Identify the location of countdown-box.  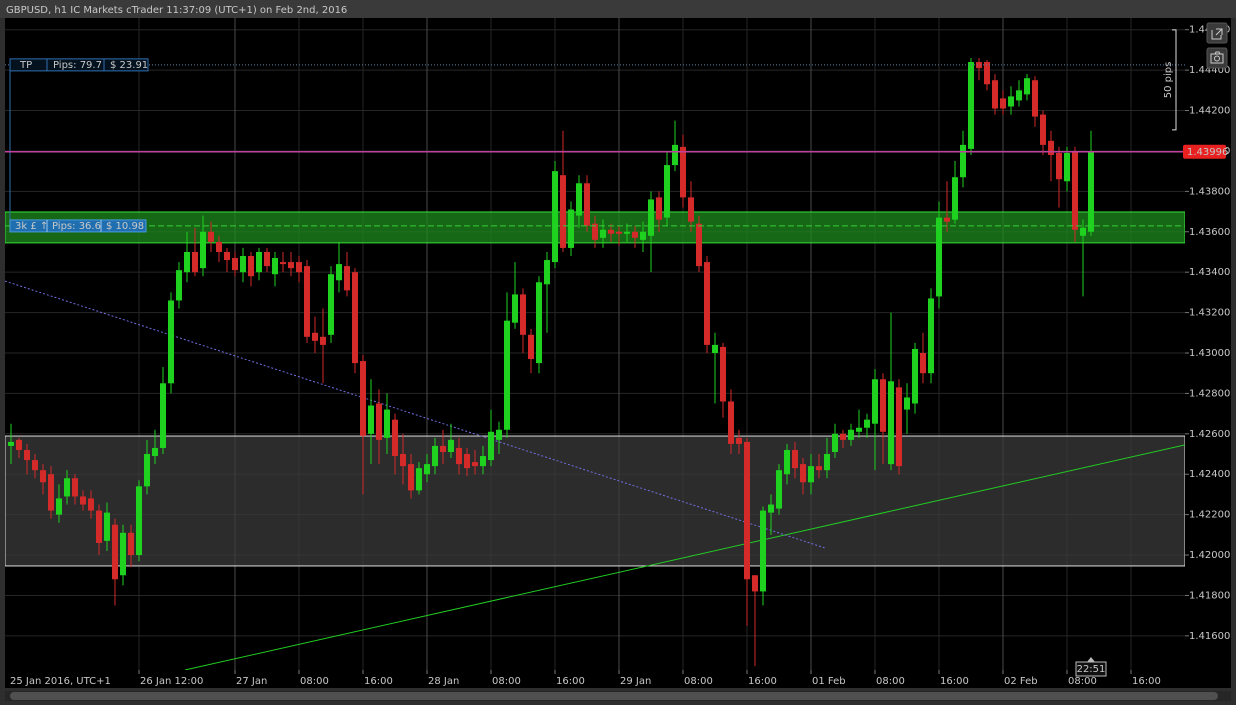
(1091, 669).